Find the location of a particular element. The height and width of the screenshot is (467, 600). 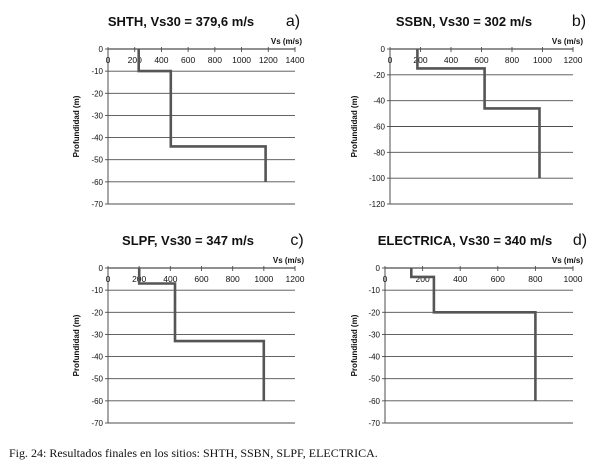

chart-title: SHTH, Vs30 = 379,6 m/s is located at coordinates (181, 21).